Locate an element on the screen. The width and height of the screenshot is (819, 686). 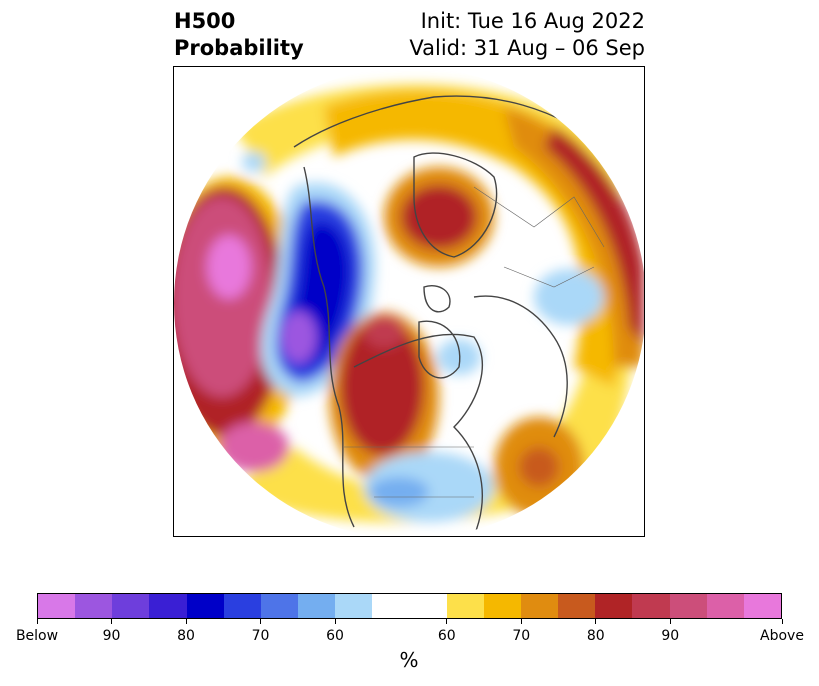
hudson-bay is located at coordinates (439, 349).